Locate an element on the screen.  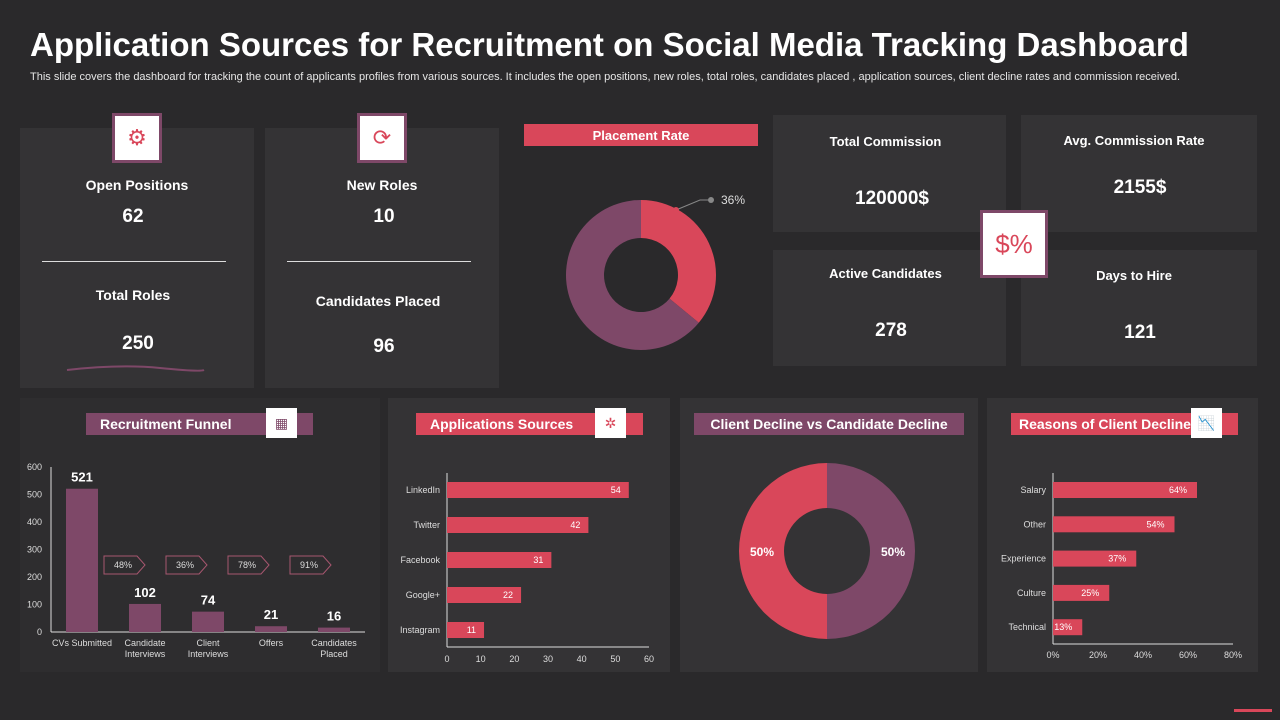
y-tick-label: 100 is located at coordinates (34, 605).